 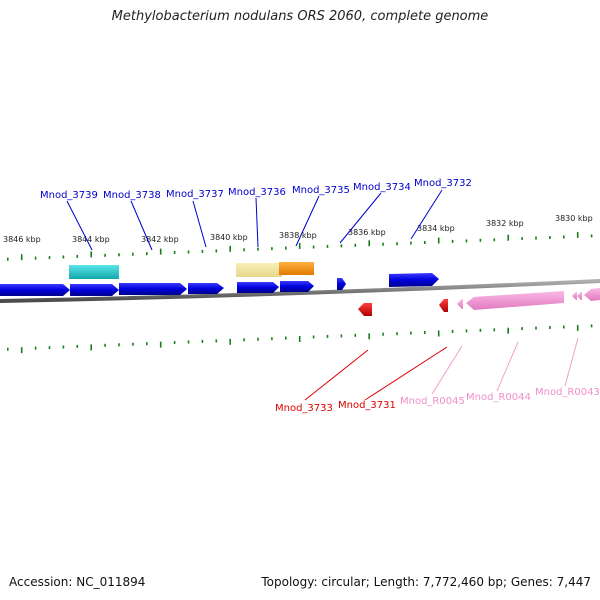 What do you see at coordinates (321, 190) in the screenshot?
I see `gene-label-mnod-3735: Mnod_3735` at bounding box center [321, 190].